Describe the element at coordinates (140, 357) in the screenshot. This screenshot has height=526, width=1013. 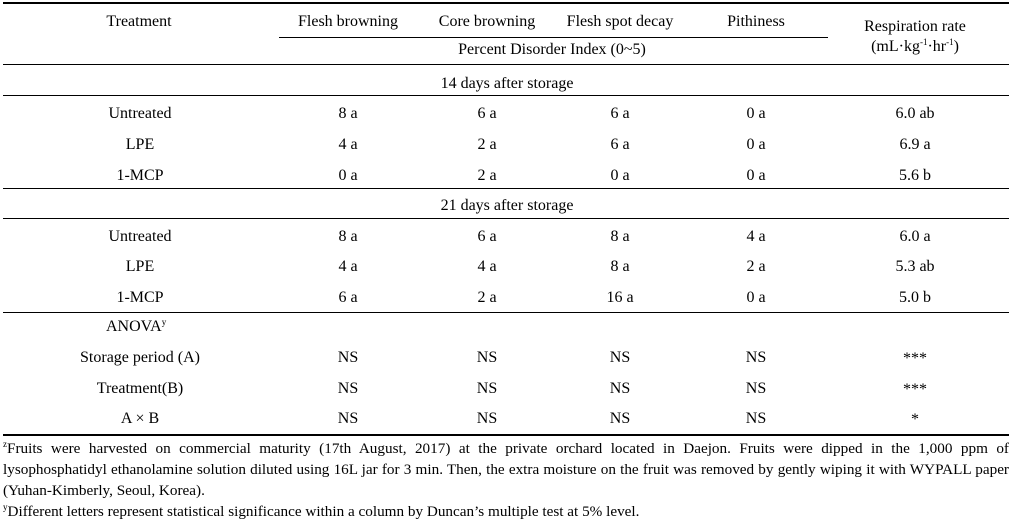
I see `anova-row-label: Storage period (A)` at that location.